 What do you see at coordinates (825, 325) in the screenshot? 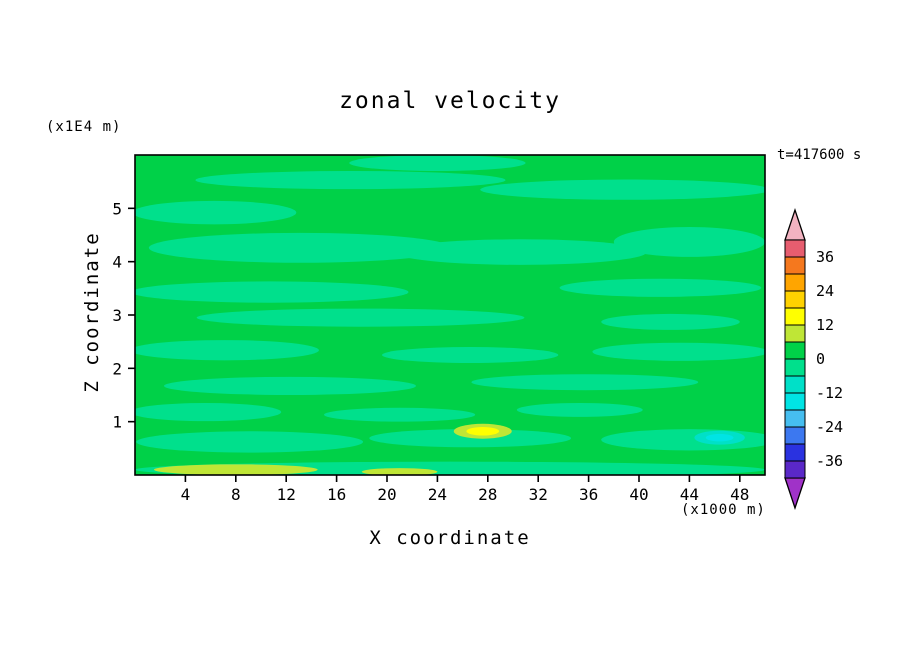
I see `colorbar-tick-label: 12` at bounding box center [825, 325].